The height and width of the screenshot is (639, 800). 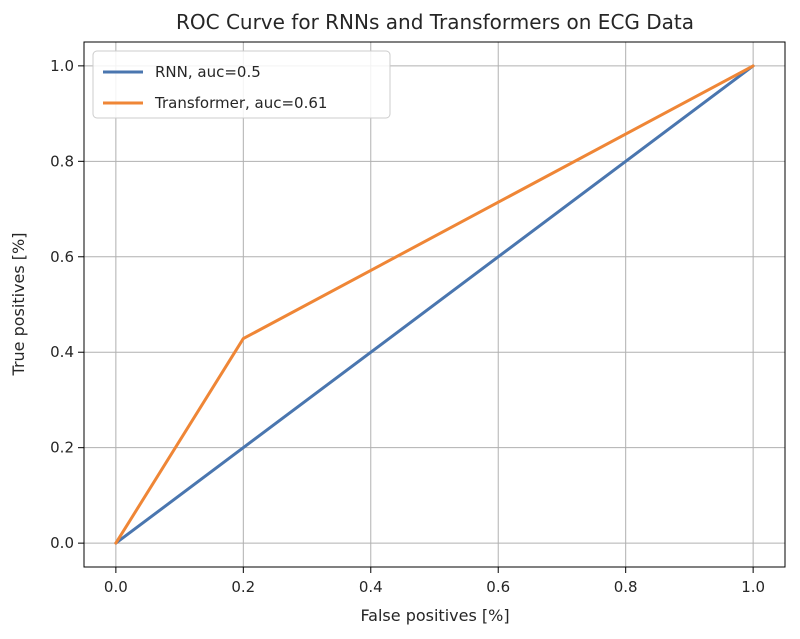 What do you see at coordinates (62, 543) in the screenshot?
I see `y-tick-label: 0.0` at bounding box center [62, 543].